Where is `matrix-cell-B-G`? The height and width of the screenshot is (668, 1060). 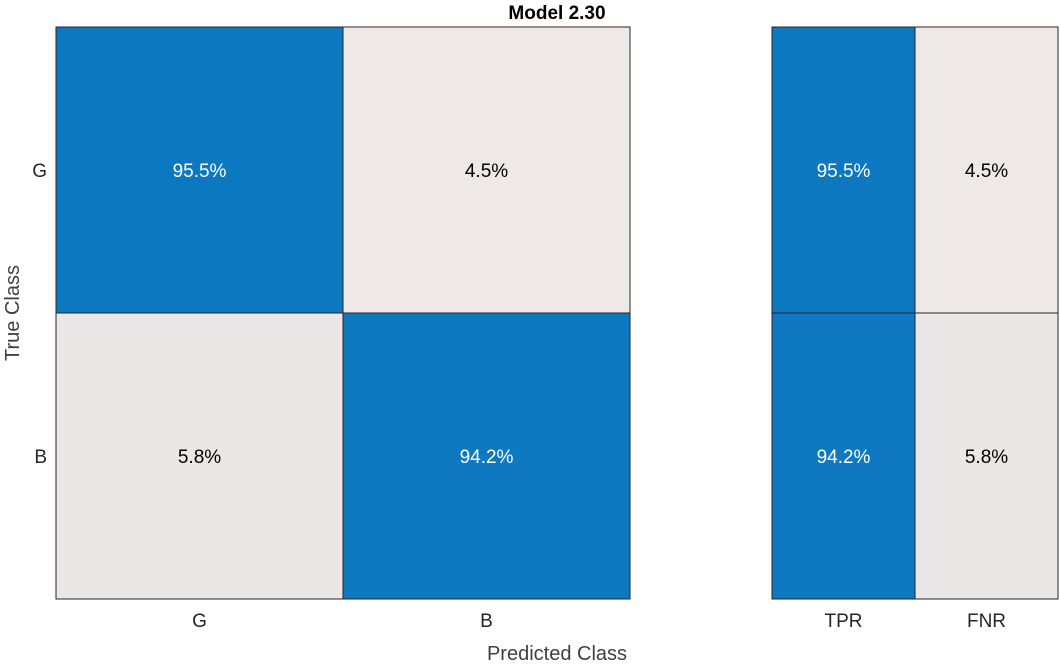 matrix-cell-B-G is located at coordinates (199, 456).